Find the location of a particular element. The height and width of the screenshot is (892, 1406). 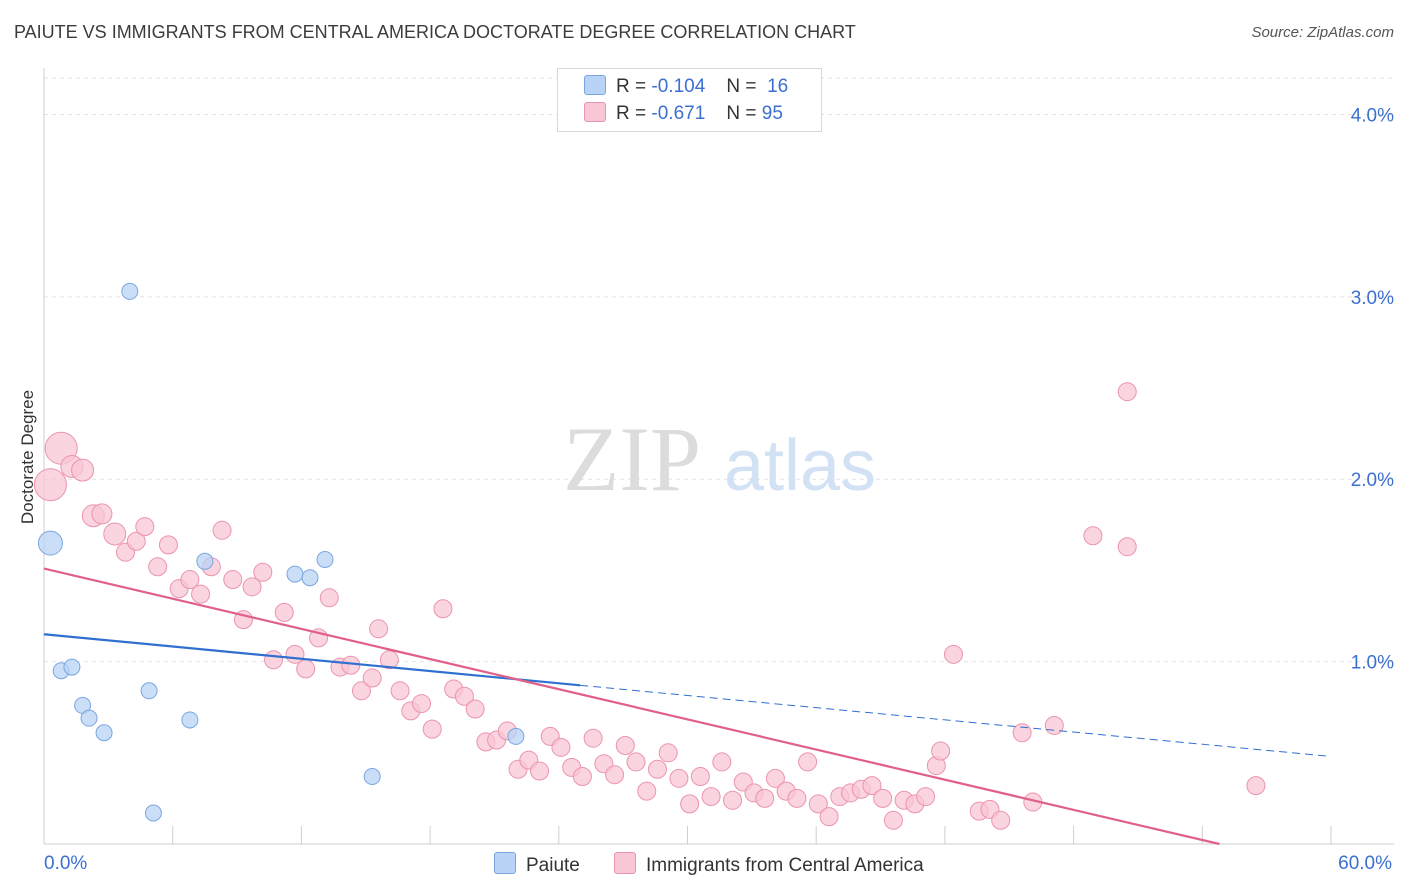

central-r-value: -0.671 is located at coordinates (678, 113).